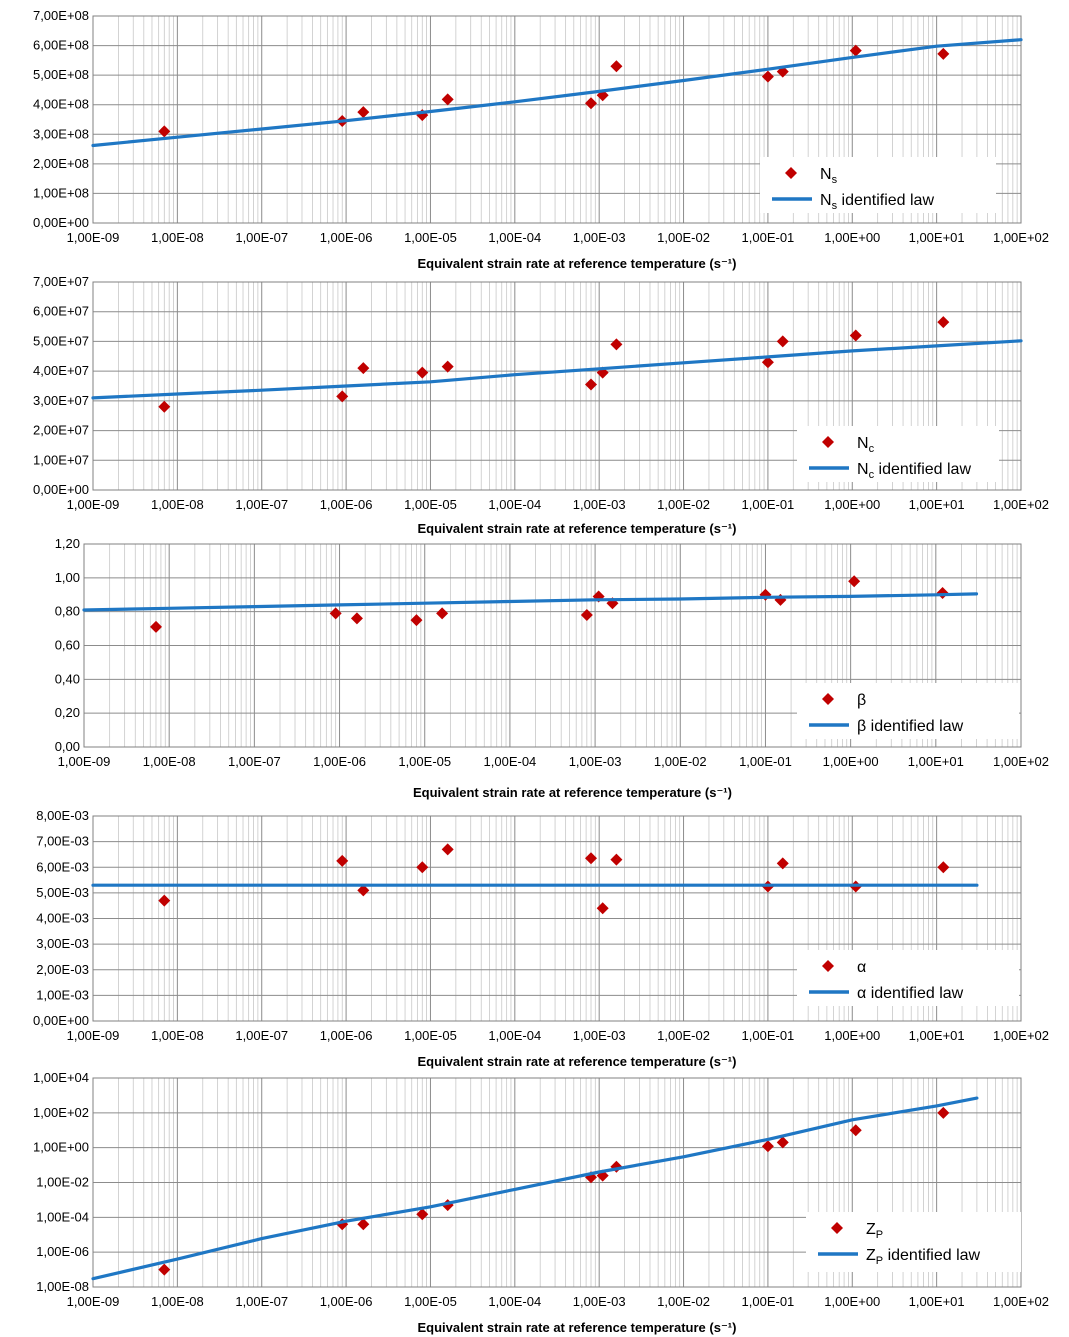 Image resolution: width=1069 pixels, height=1337 pixels. What do you see at coordinates (861, 967) in the screenshot?
I see `legend-label: α` at bounding box center [861, 967].